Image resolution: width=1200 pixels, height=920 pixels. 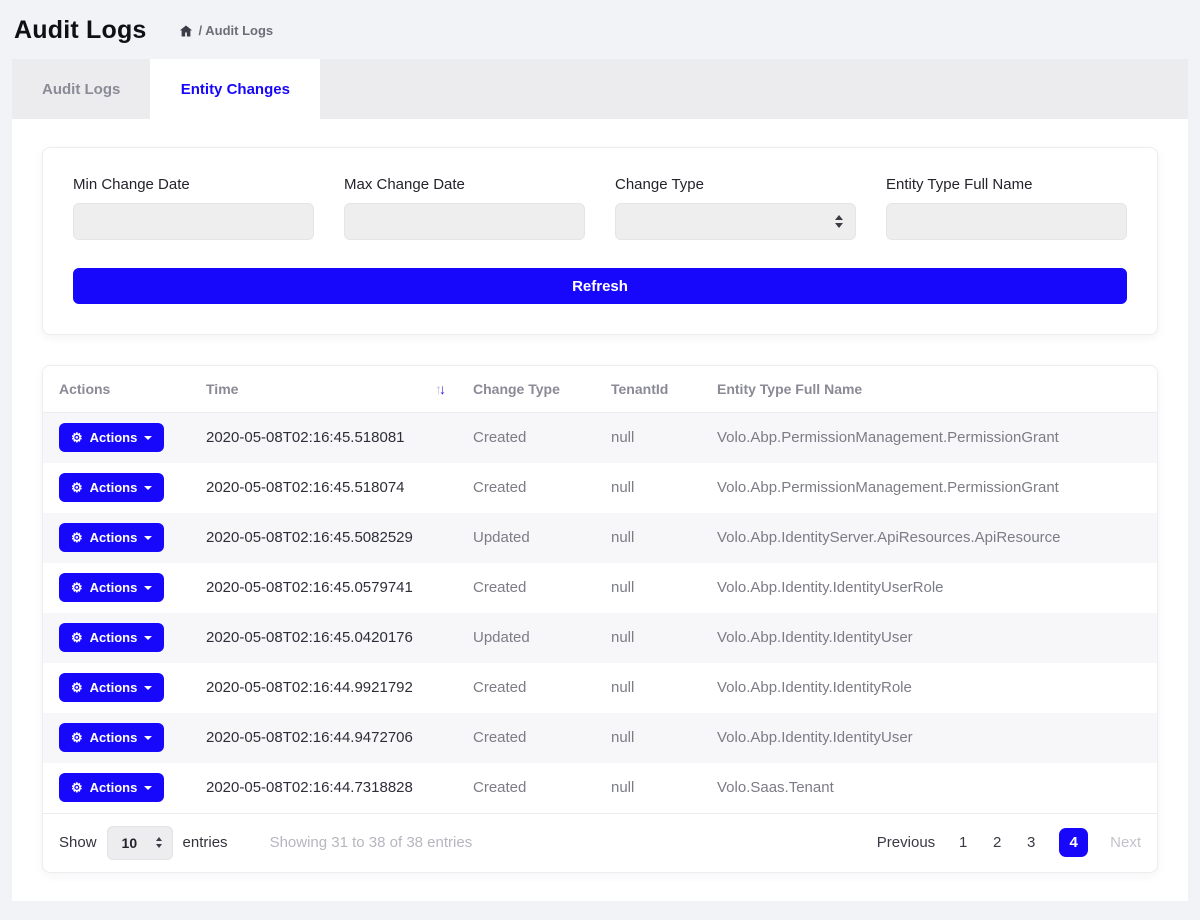 What do you see at coordinates (839, 221) in the screenshot?
I see `up-down-arrows-icon` at bounding box center [839, 221].